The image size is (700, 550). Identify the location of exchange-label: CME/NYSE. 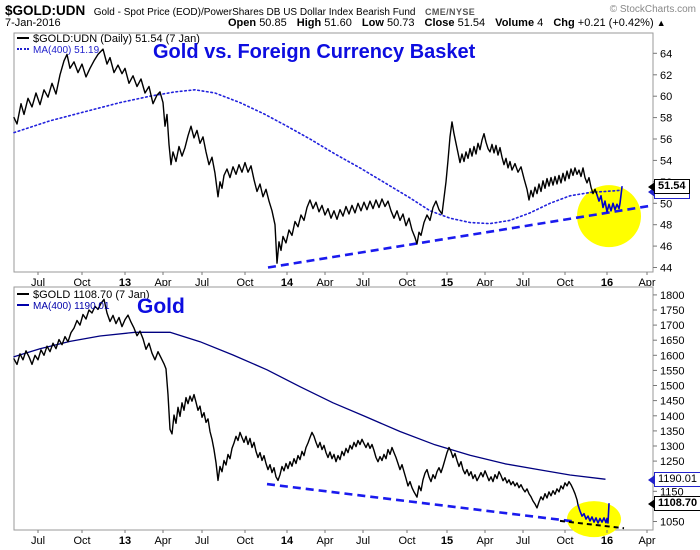
(450, 12).